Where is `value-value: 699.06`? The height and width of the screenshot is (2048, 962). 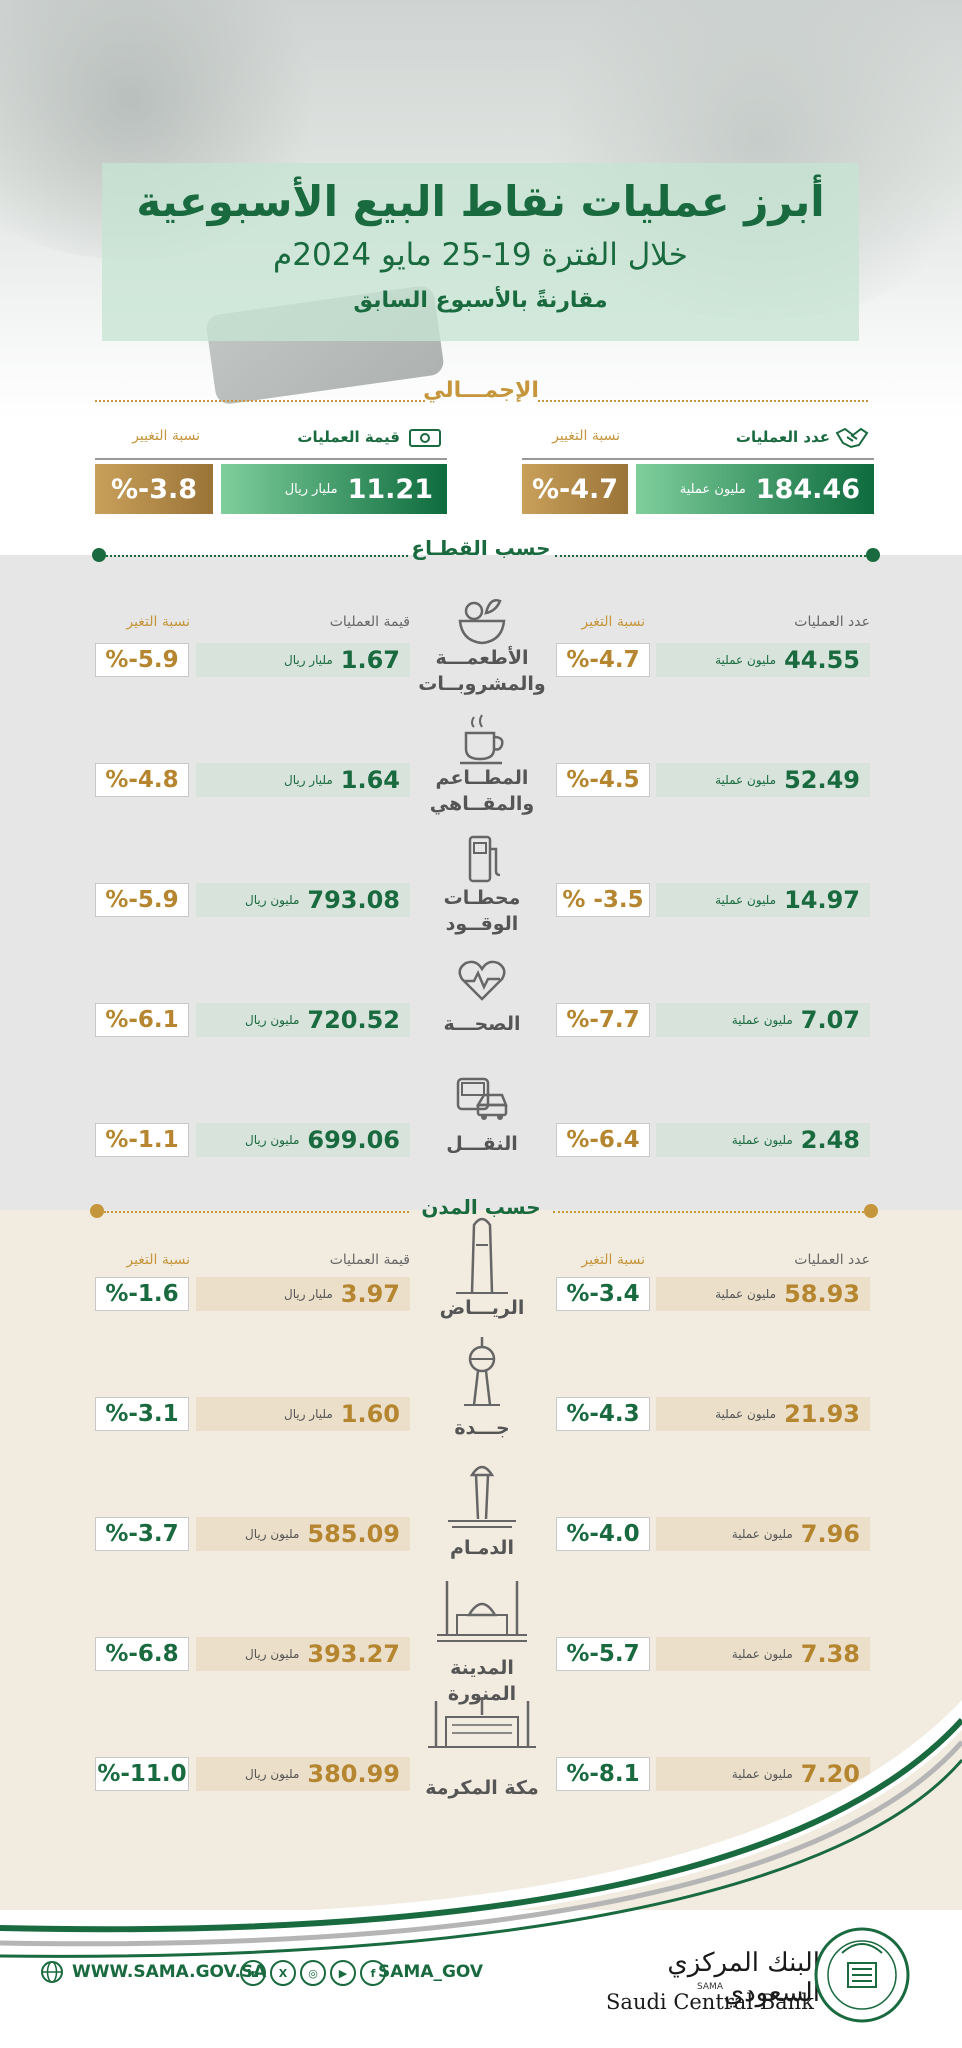 value-value: 699.06 is located at coordinates (353, 1140).